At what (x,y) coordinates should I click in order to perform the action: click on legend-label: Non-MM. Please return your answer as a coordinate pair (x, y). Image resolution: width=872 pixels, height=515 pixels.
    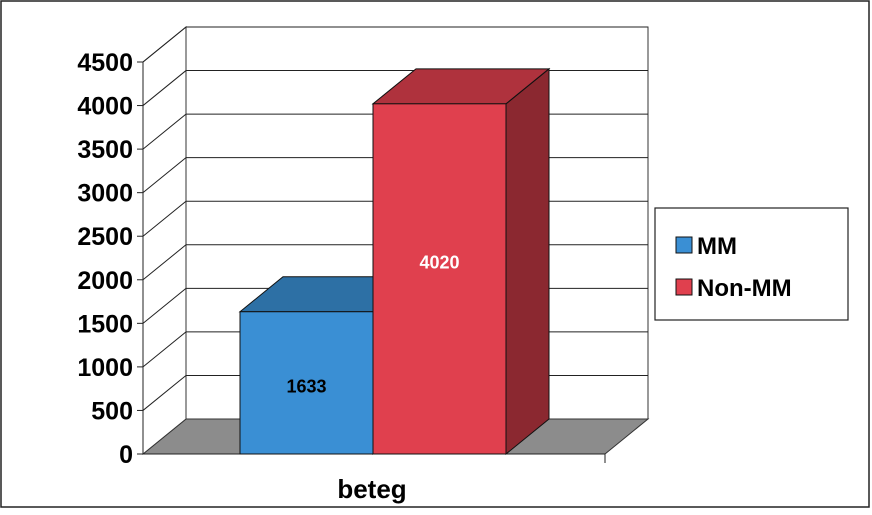
    Looking at the image, I should click on (744, 288).